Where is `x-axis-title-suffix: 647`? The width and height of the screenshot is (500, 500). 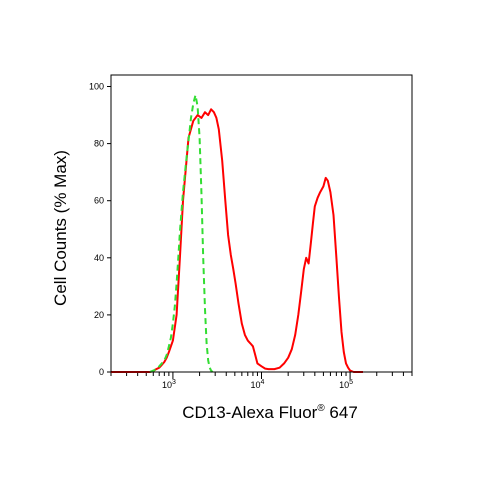
x-axis-title-suffix: 647 is located at coordinates (341, 412).